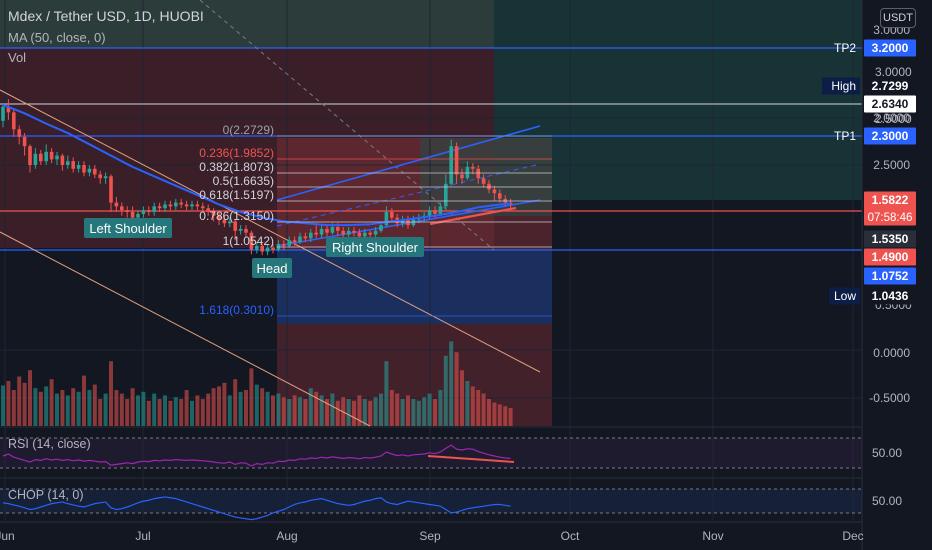  What do you see at coordinates (46, 495) in the screenshot?
I see `chop-legend: CHOP (14, 0)` at bounding box center [46, 495].